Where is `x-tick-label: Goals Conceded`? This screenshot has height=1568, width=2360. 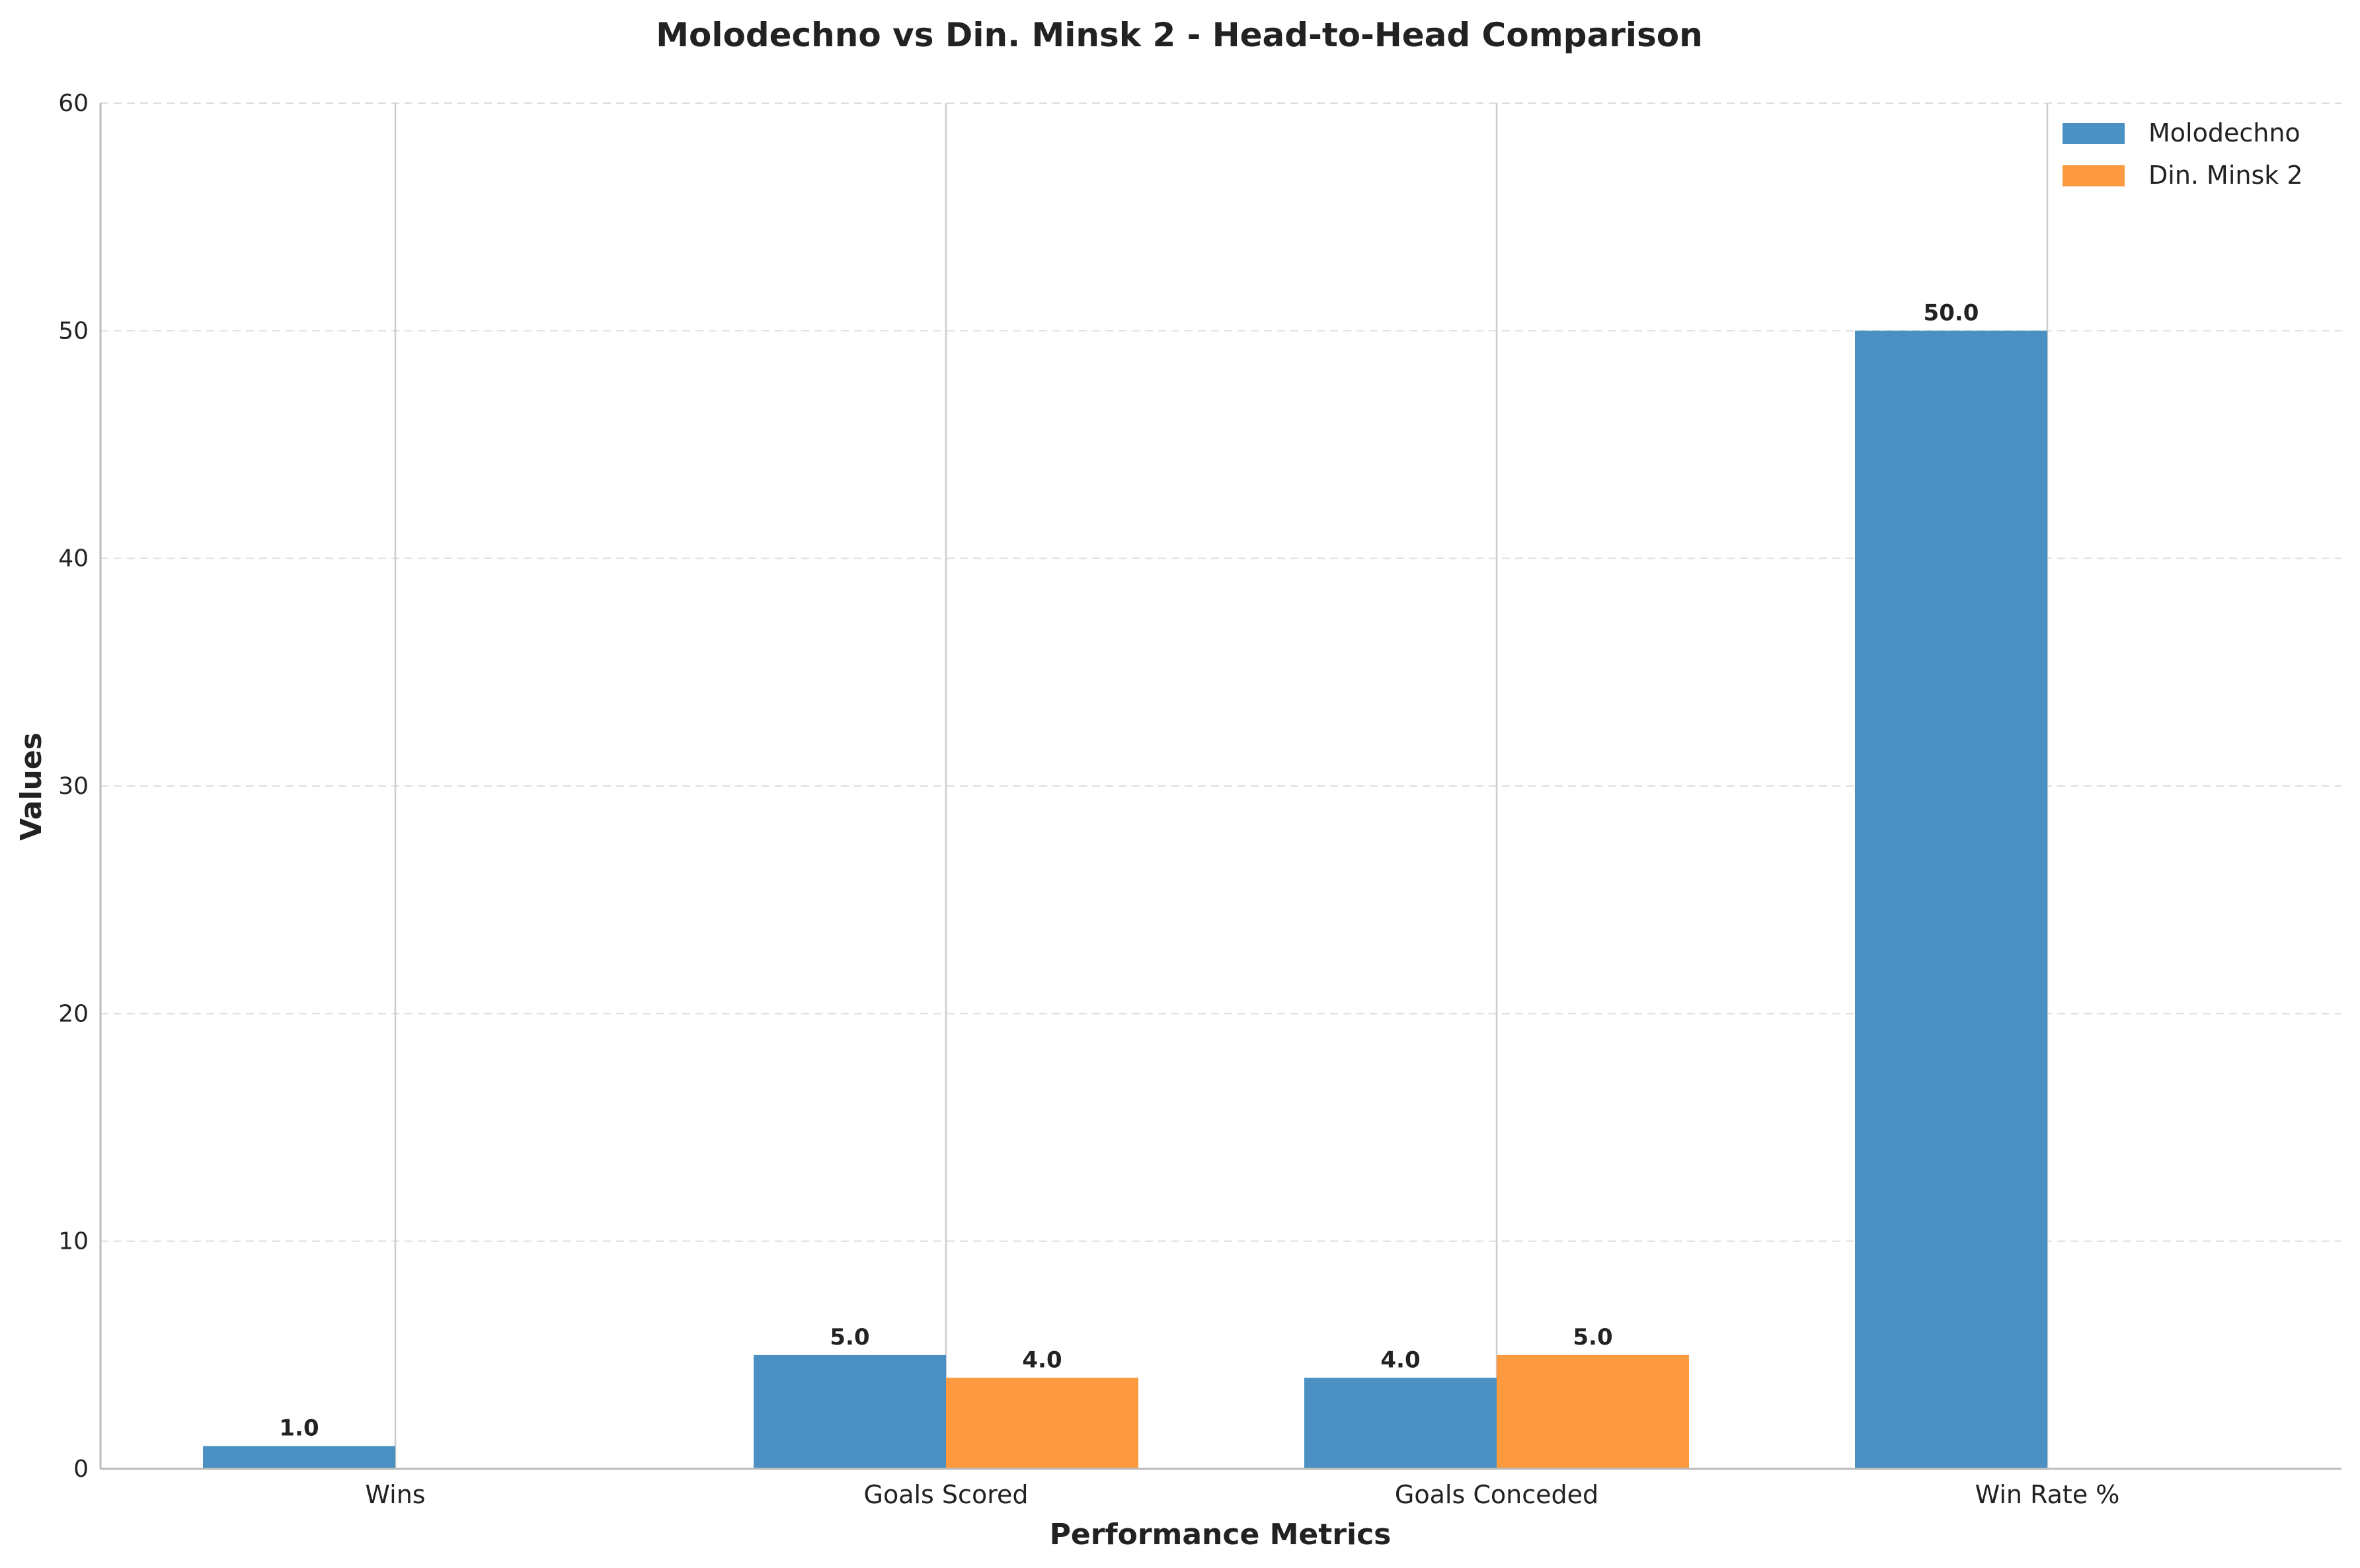
x-tick-label: Goals Conceded is located at coordinates (1496, 1494).